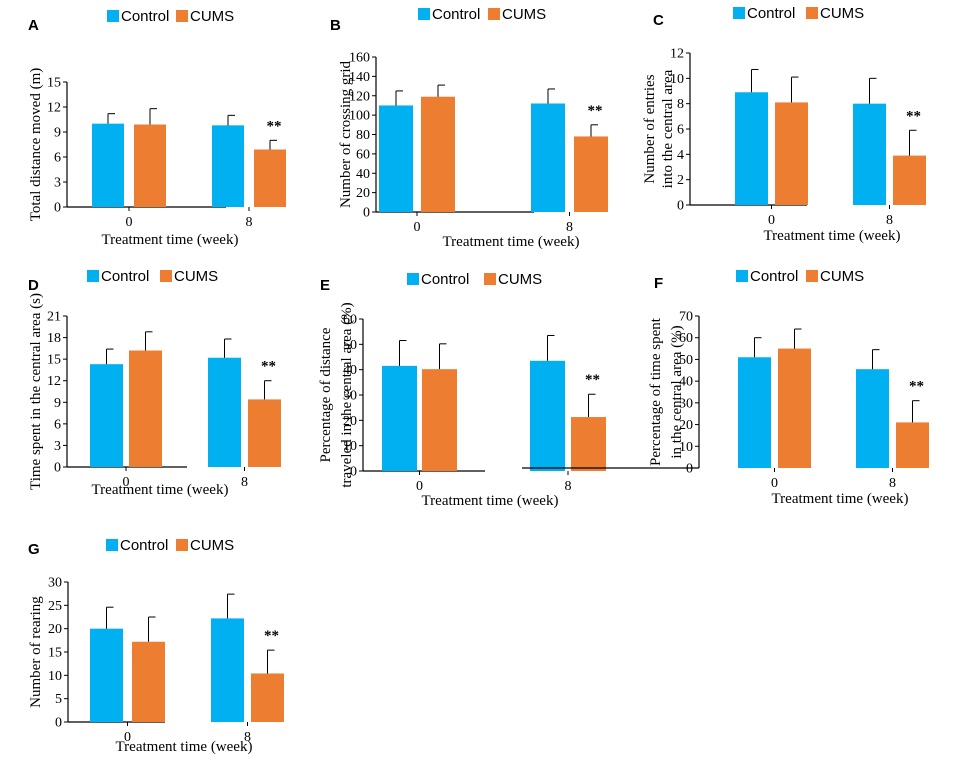 The image size is (969, 767). I want to click on y-tick-label: 140, so click(359, 77).